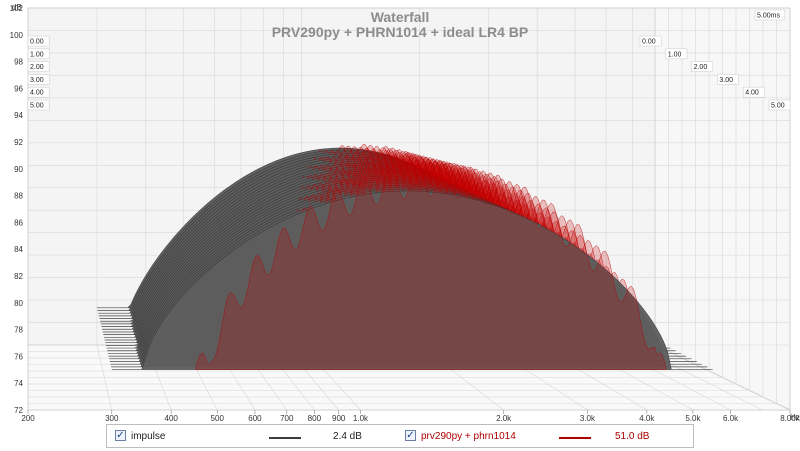 The image size is (800, 451). I want to click on x-tick-label: 3.0k, so click(588, 418).